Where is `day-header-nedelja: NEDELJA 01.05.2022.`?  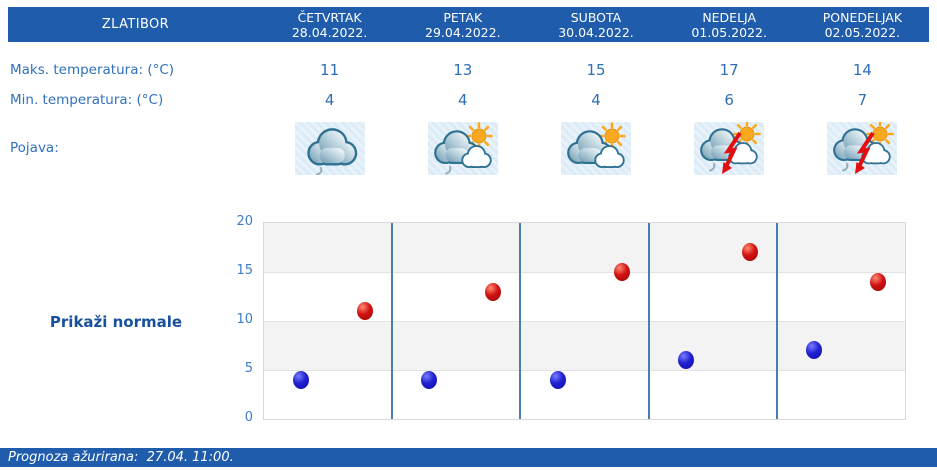
day-header-nedelja: NEDELJA 01.05.2022. is located at coordinates (729, 25).